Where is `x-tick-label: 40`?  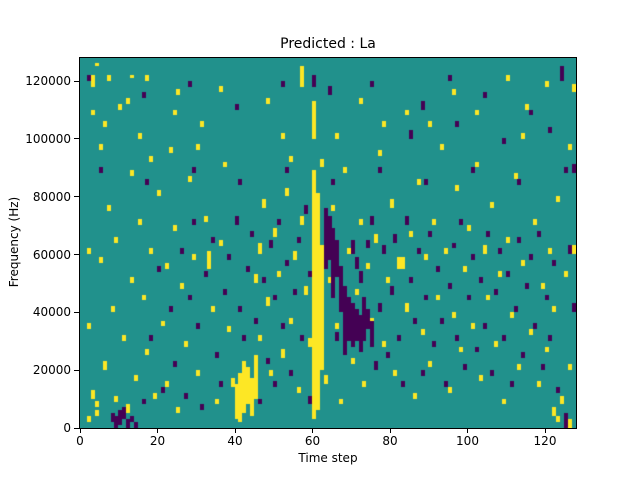
x-tick-label: 40 is located at coordinates (235, 441).